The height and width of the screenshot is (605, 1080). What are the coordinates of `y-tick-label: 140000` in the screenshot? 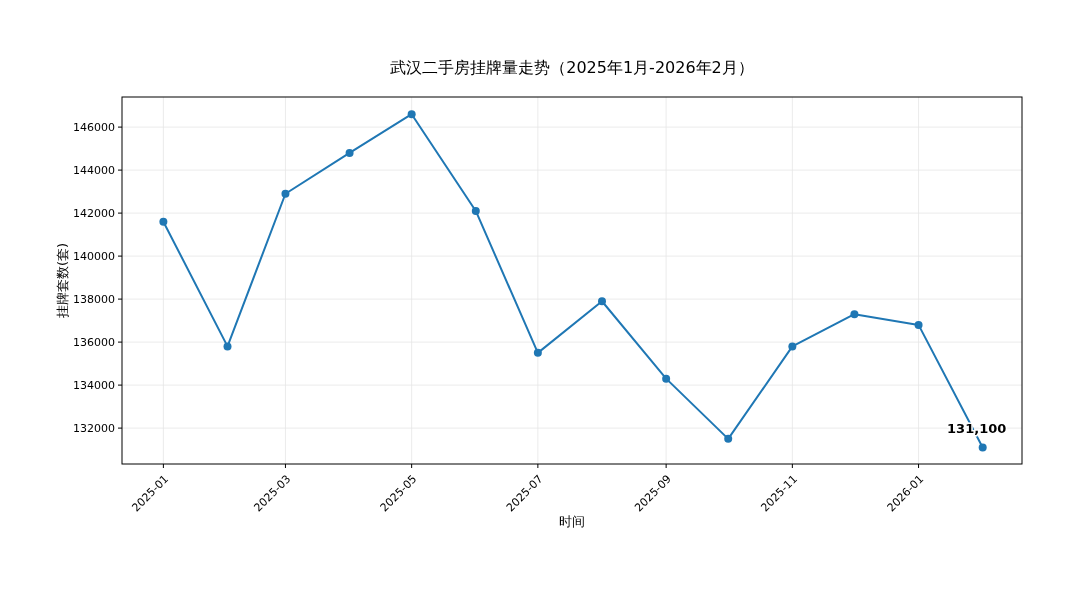 It's located at (94, 257).